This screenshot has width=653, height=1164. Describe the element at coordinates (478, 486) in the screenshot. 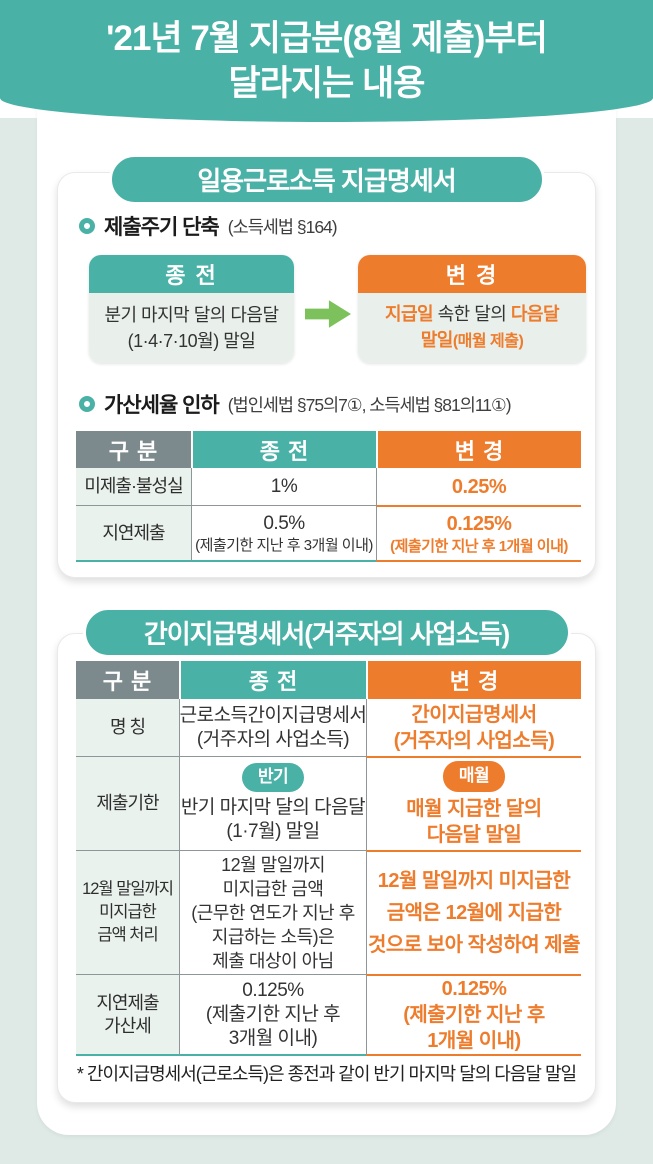

I see `table-cell-after: 0.25%` at that location.